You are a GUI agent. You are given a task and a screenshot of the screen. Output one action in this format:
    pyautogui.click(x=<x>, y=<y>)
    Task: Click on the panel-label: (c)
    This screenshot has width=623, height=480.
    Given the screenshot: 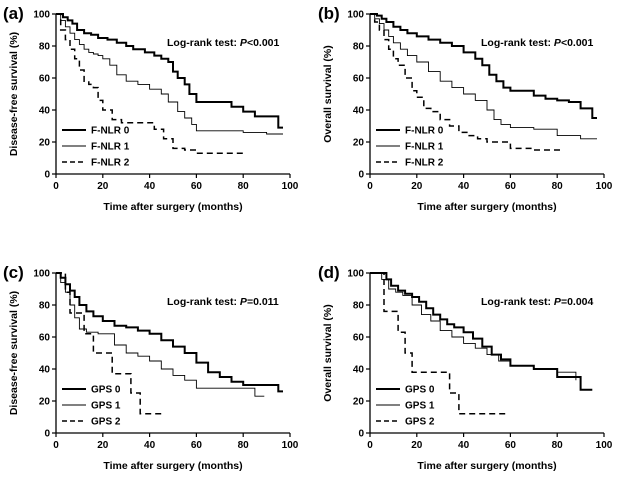 What is the action you would take?
    pyautogui.click(x=13, y=272)
    